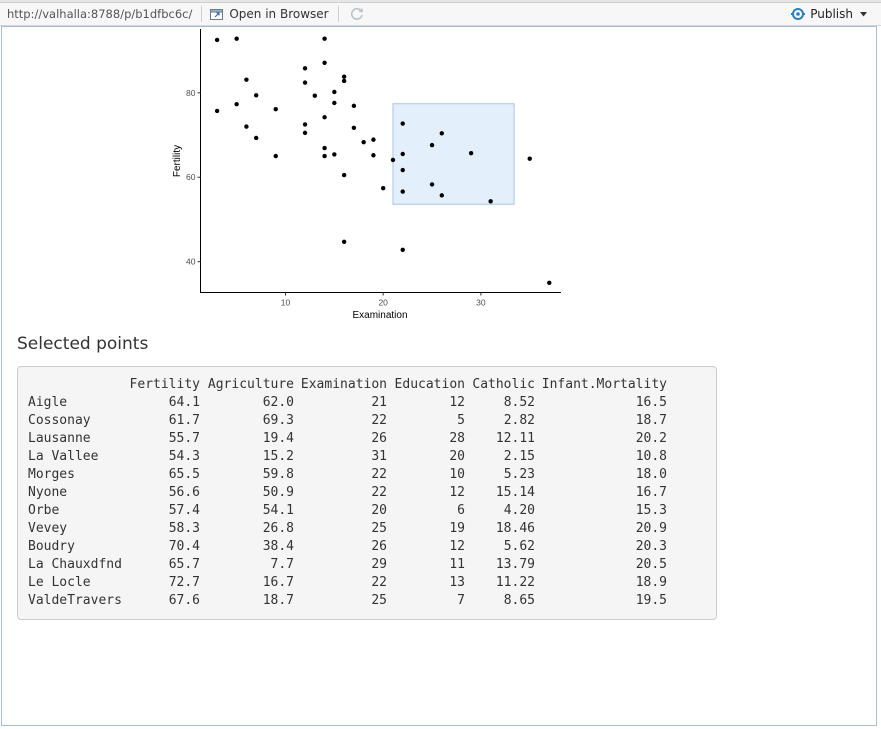 The image size is (881, 729). Describe the element at coordinates (59, 582) in the screenshot. I see `table-cell: Le Locle` at that location.